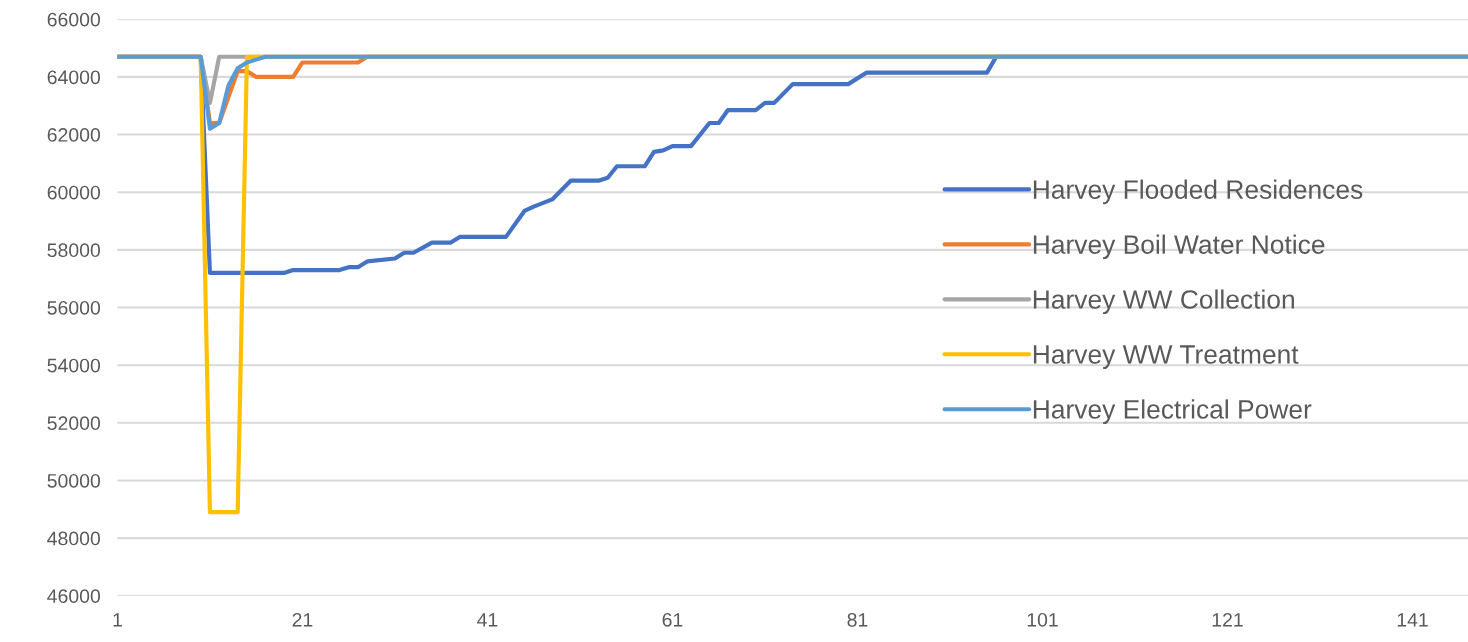 The image size is (1468, 642). What do you see at coordinates (1166, 357) in the screenshot?
I see `legend-label: Harvey WW Treatment` at bounding box center [1166, 357].